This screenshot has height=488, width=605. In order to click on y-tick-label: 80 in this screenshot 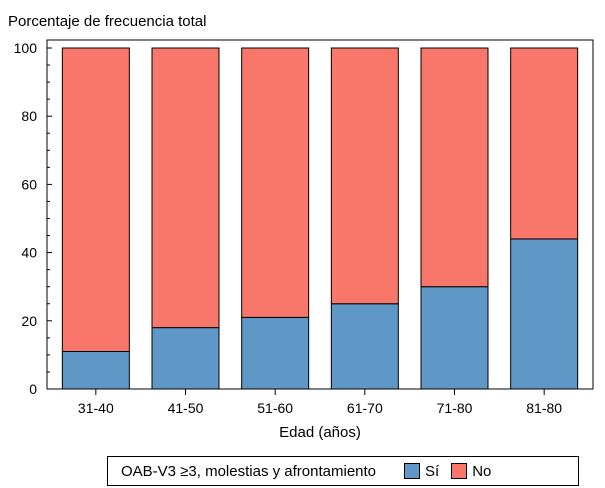, I will do `click(29, 116)`.